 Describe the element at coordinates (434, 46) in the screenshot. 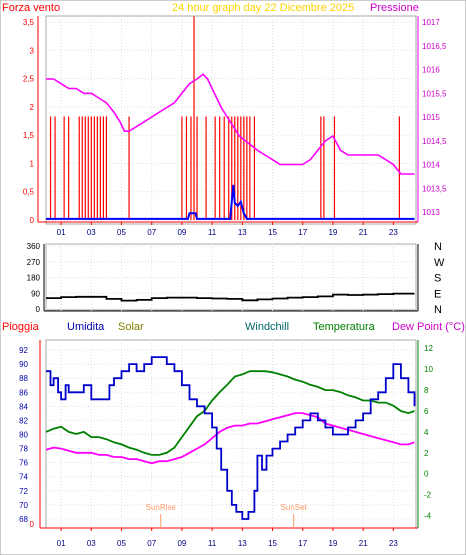

I see `top-right-tick-label: 1016,5` at that location.